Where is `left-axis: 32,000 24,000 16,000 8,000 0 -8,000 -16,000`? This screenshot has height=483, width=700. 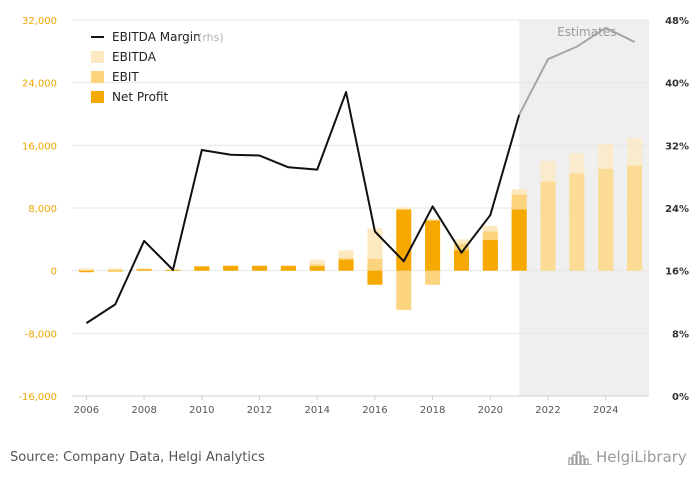
left-axis: 32,000 24,000 16,000 8,000 0 -8,000 -16,000 is located at coordinates (37, 209).